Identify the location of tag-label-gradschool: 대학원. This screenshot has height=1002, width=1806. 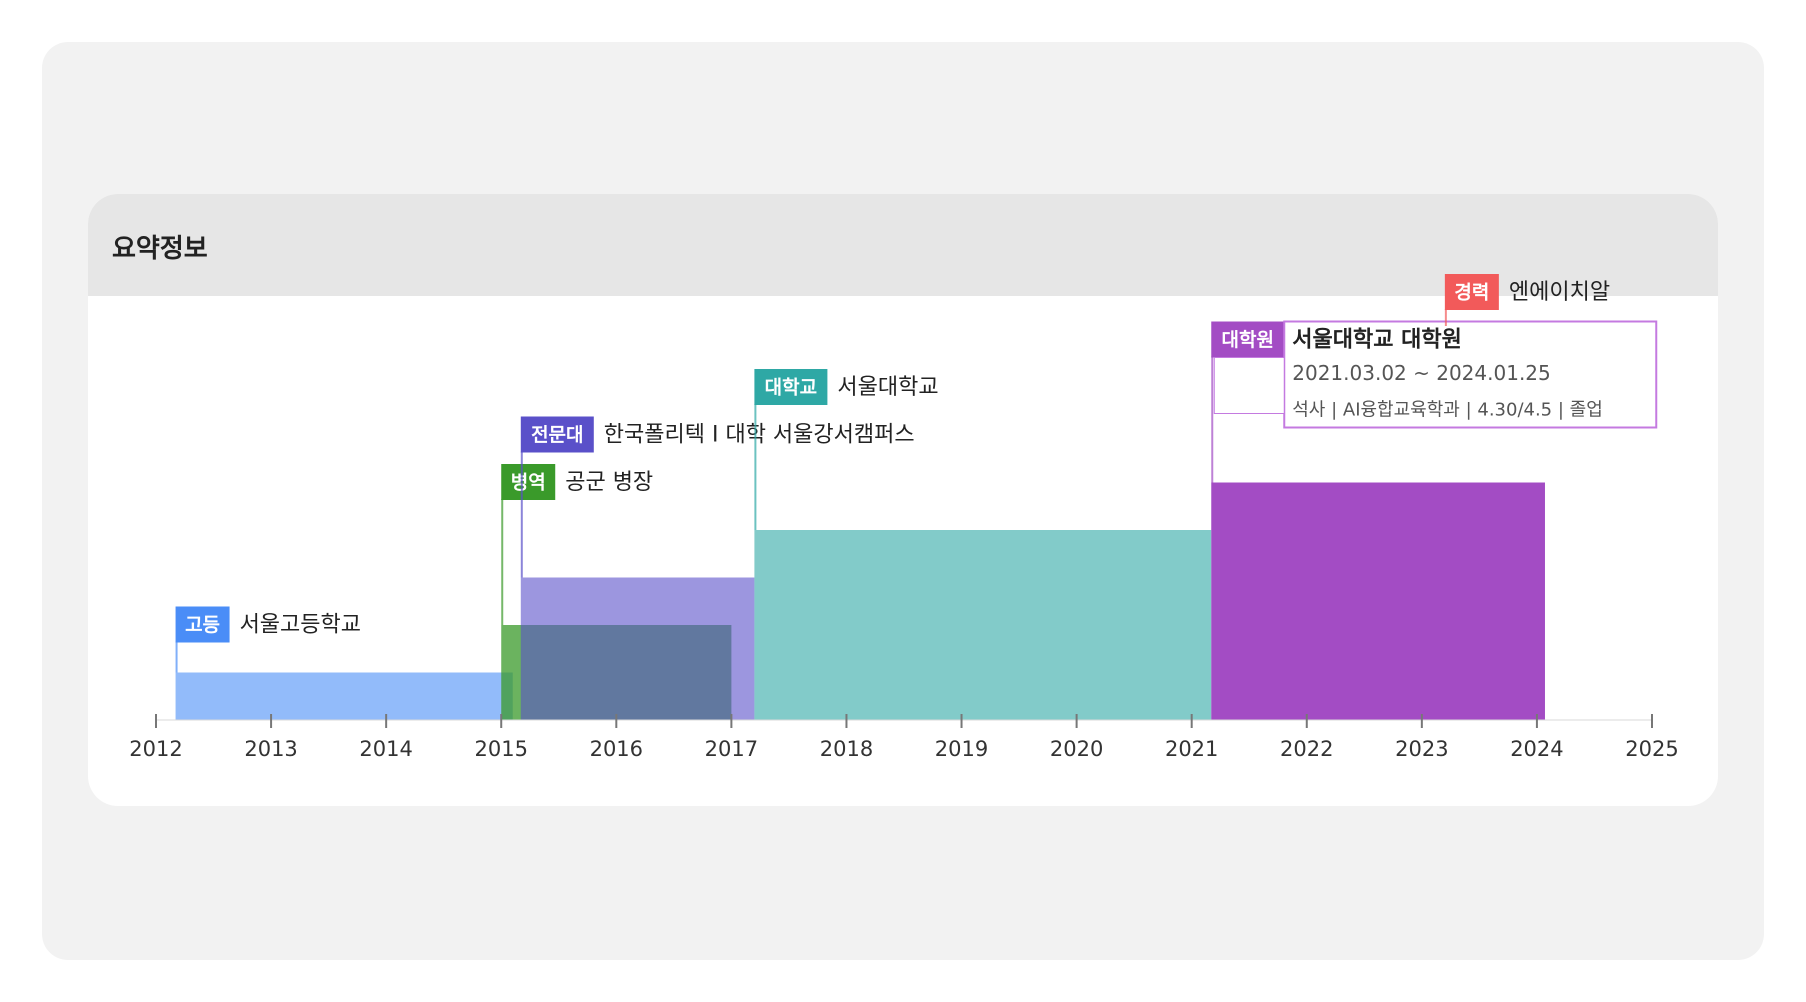
(1248, 340).